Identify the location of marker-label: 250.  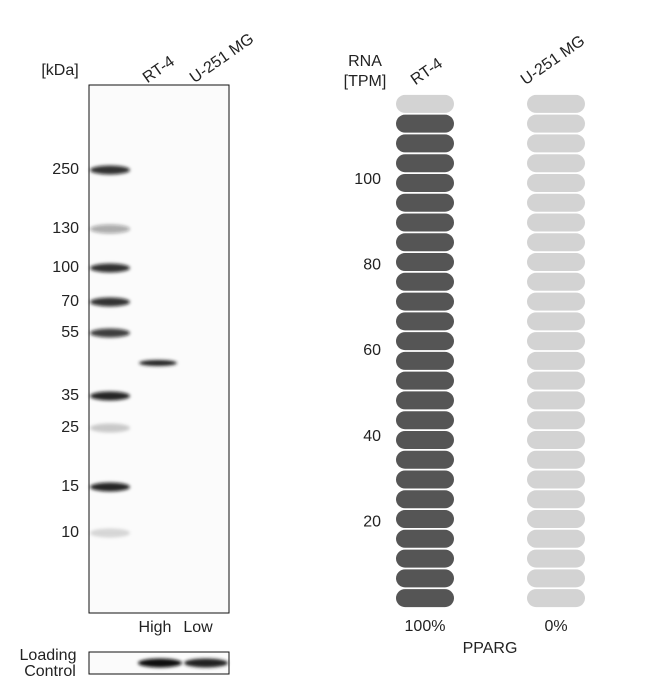
(65, 169).